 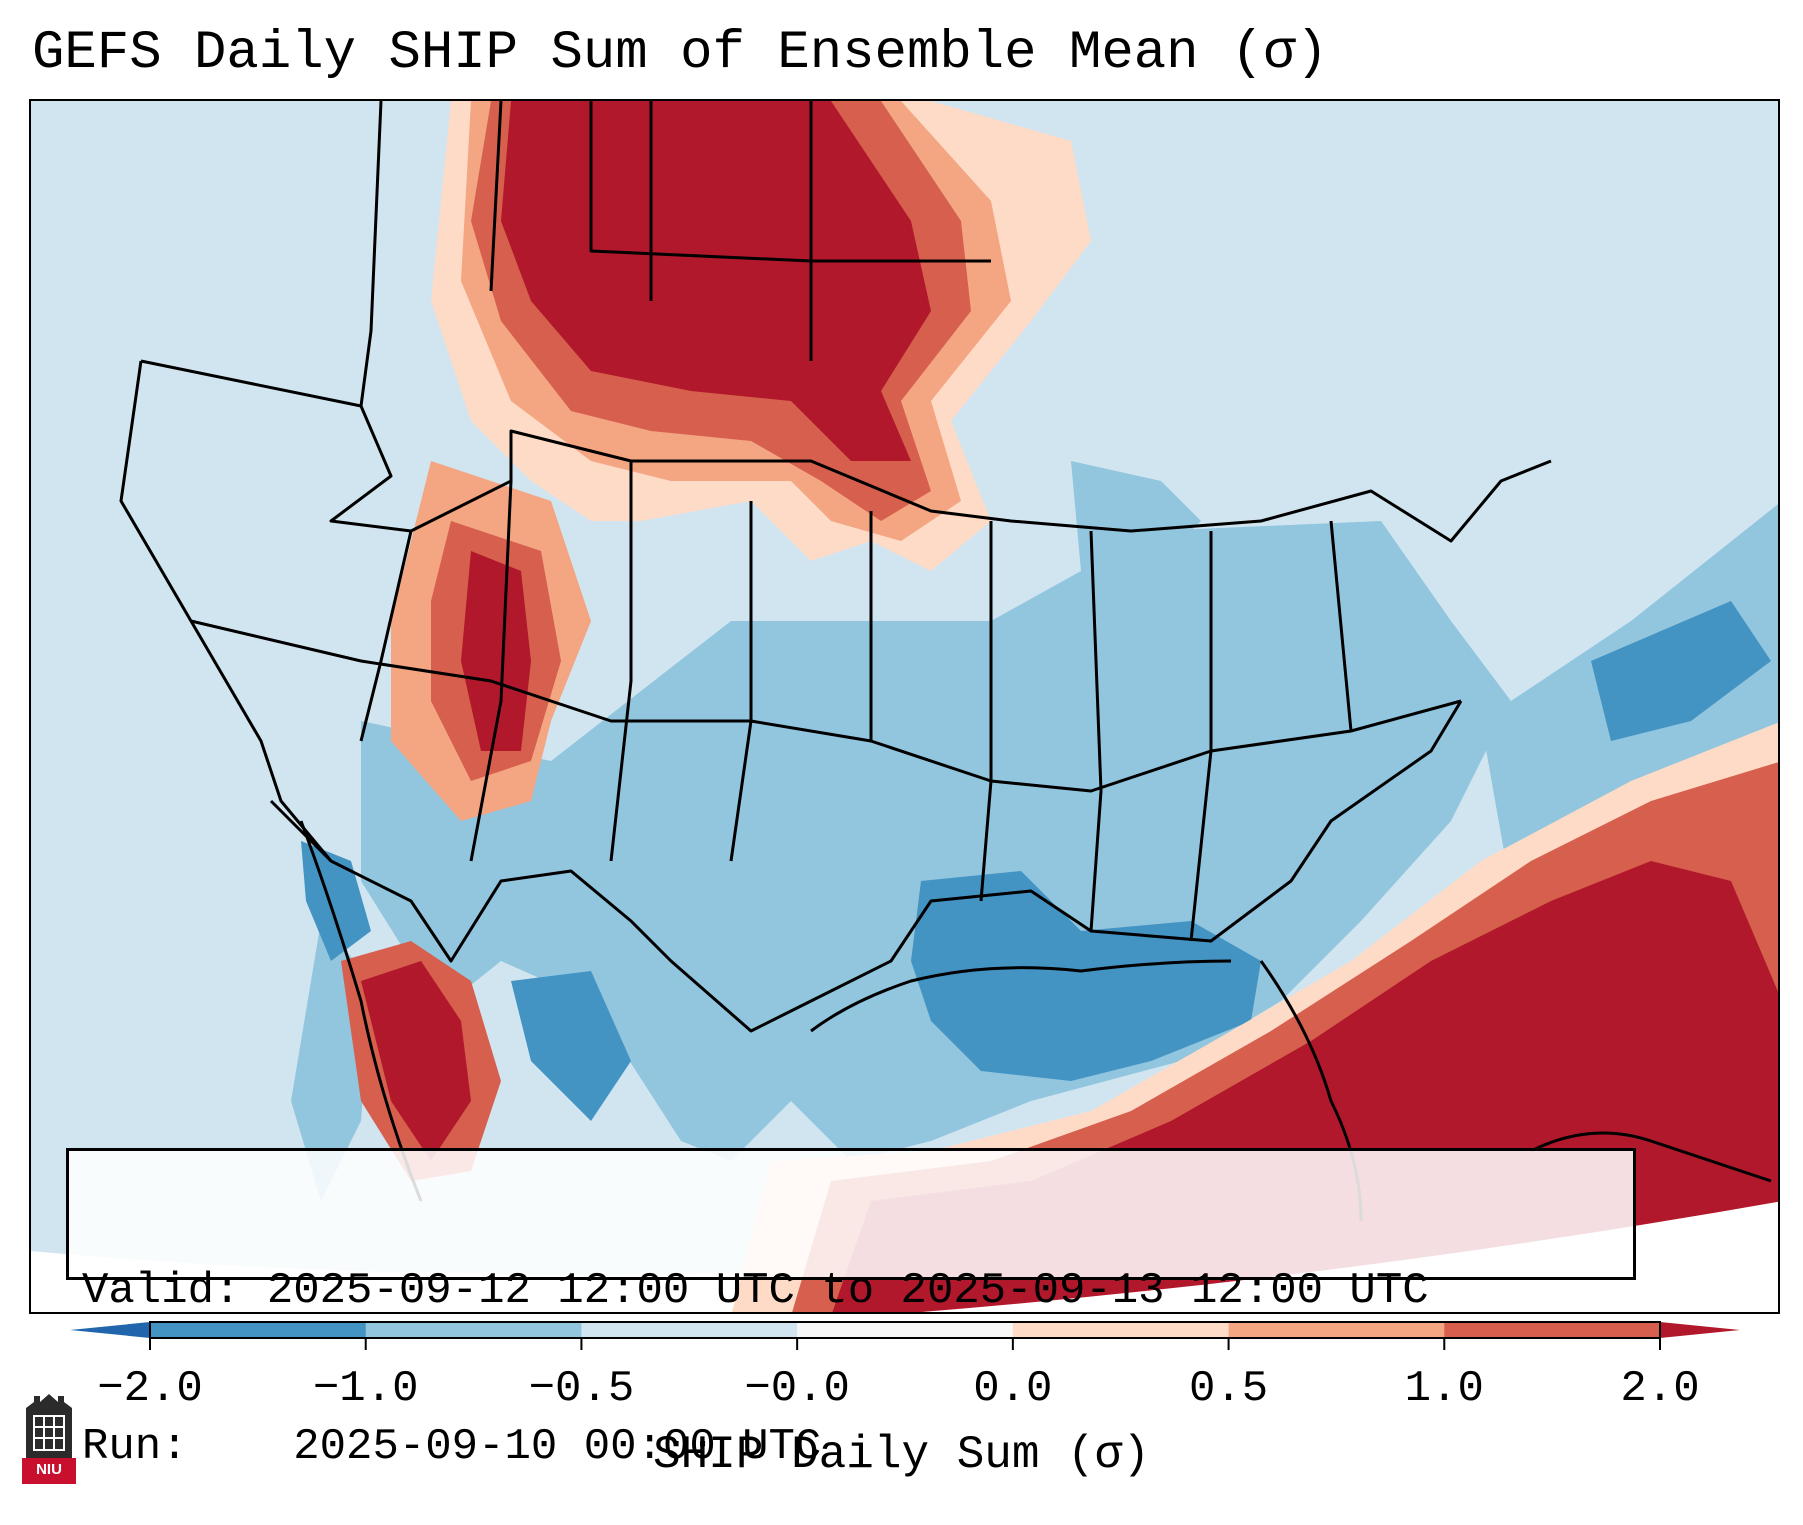 What do you see at coordinates (904, 1256) in the screenshot?
I see `projection-edge-bottom` at bounding box center [904, 1256].